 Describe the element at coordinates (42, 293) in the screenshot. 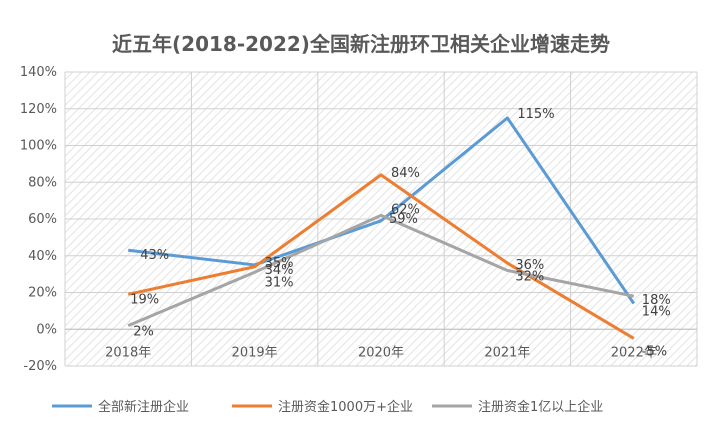

I see `y-tick-label: 20%` at that location.